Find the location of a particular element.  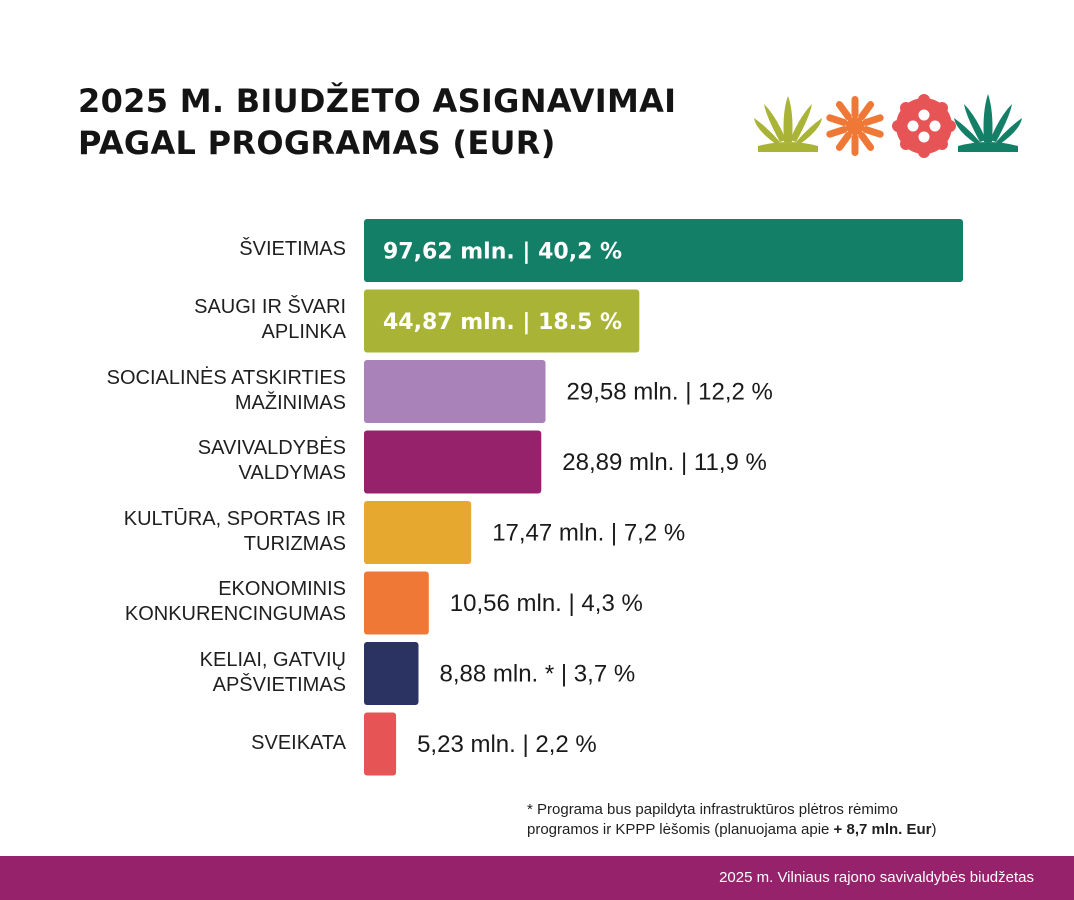

bar-share-4: 7,2 % is located at coordinates (654, 533).